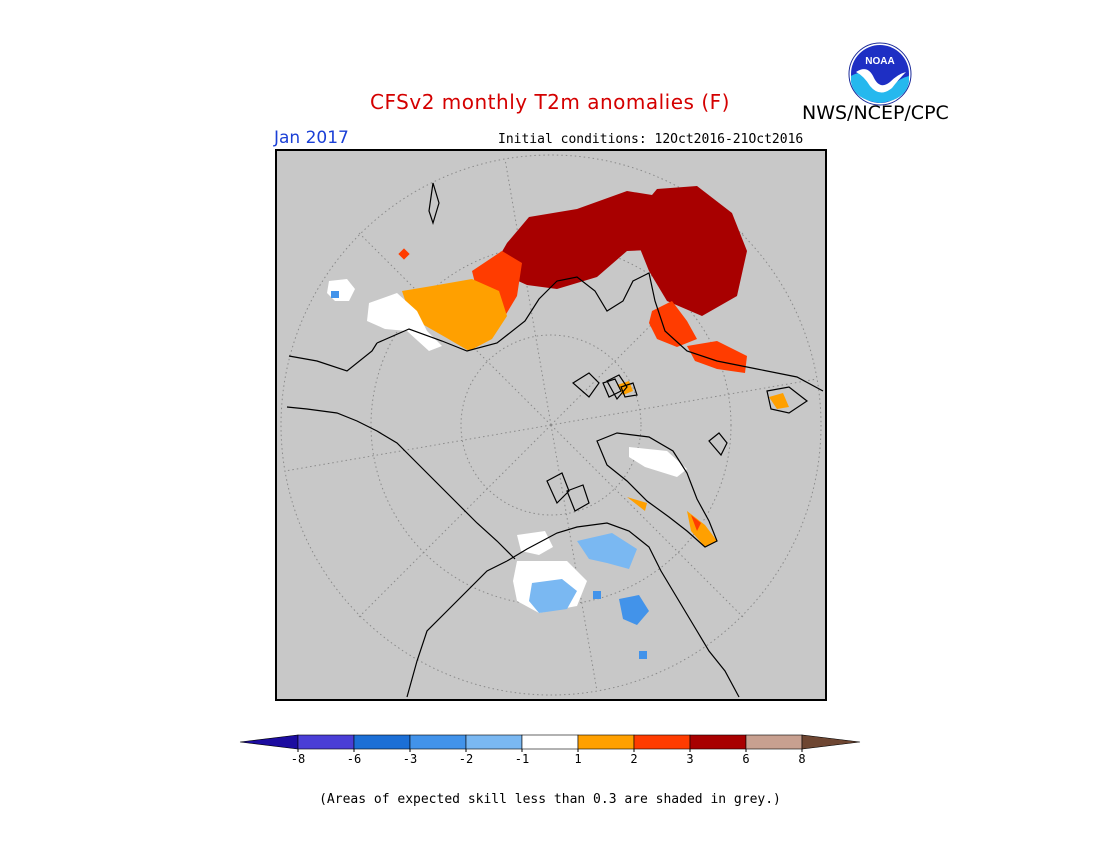 The height and width of the screenshot is (850, 1100). I want to click on colorbar-tick-label: -6, so click(354, 759).